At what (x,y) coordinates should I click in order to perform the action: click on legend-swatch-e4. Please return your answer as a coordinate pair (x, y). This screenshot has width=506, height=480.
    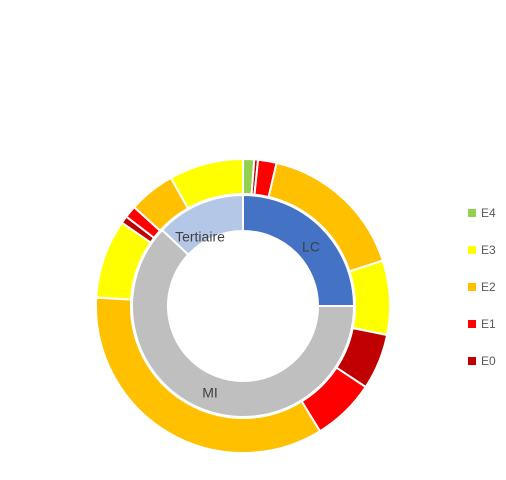
    Looking at the image, I should click on (472, 213).